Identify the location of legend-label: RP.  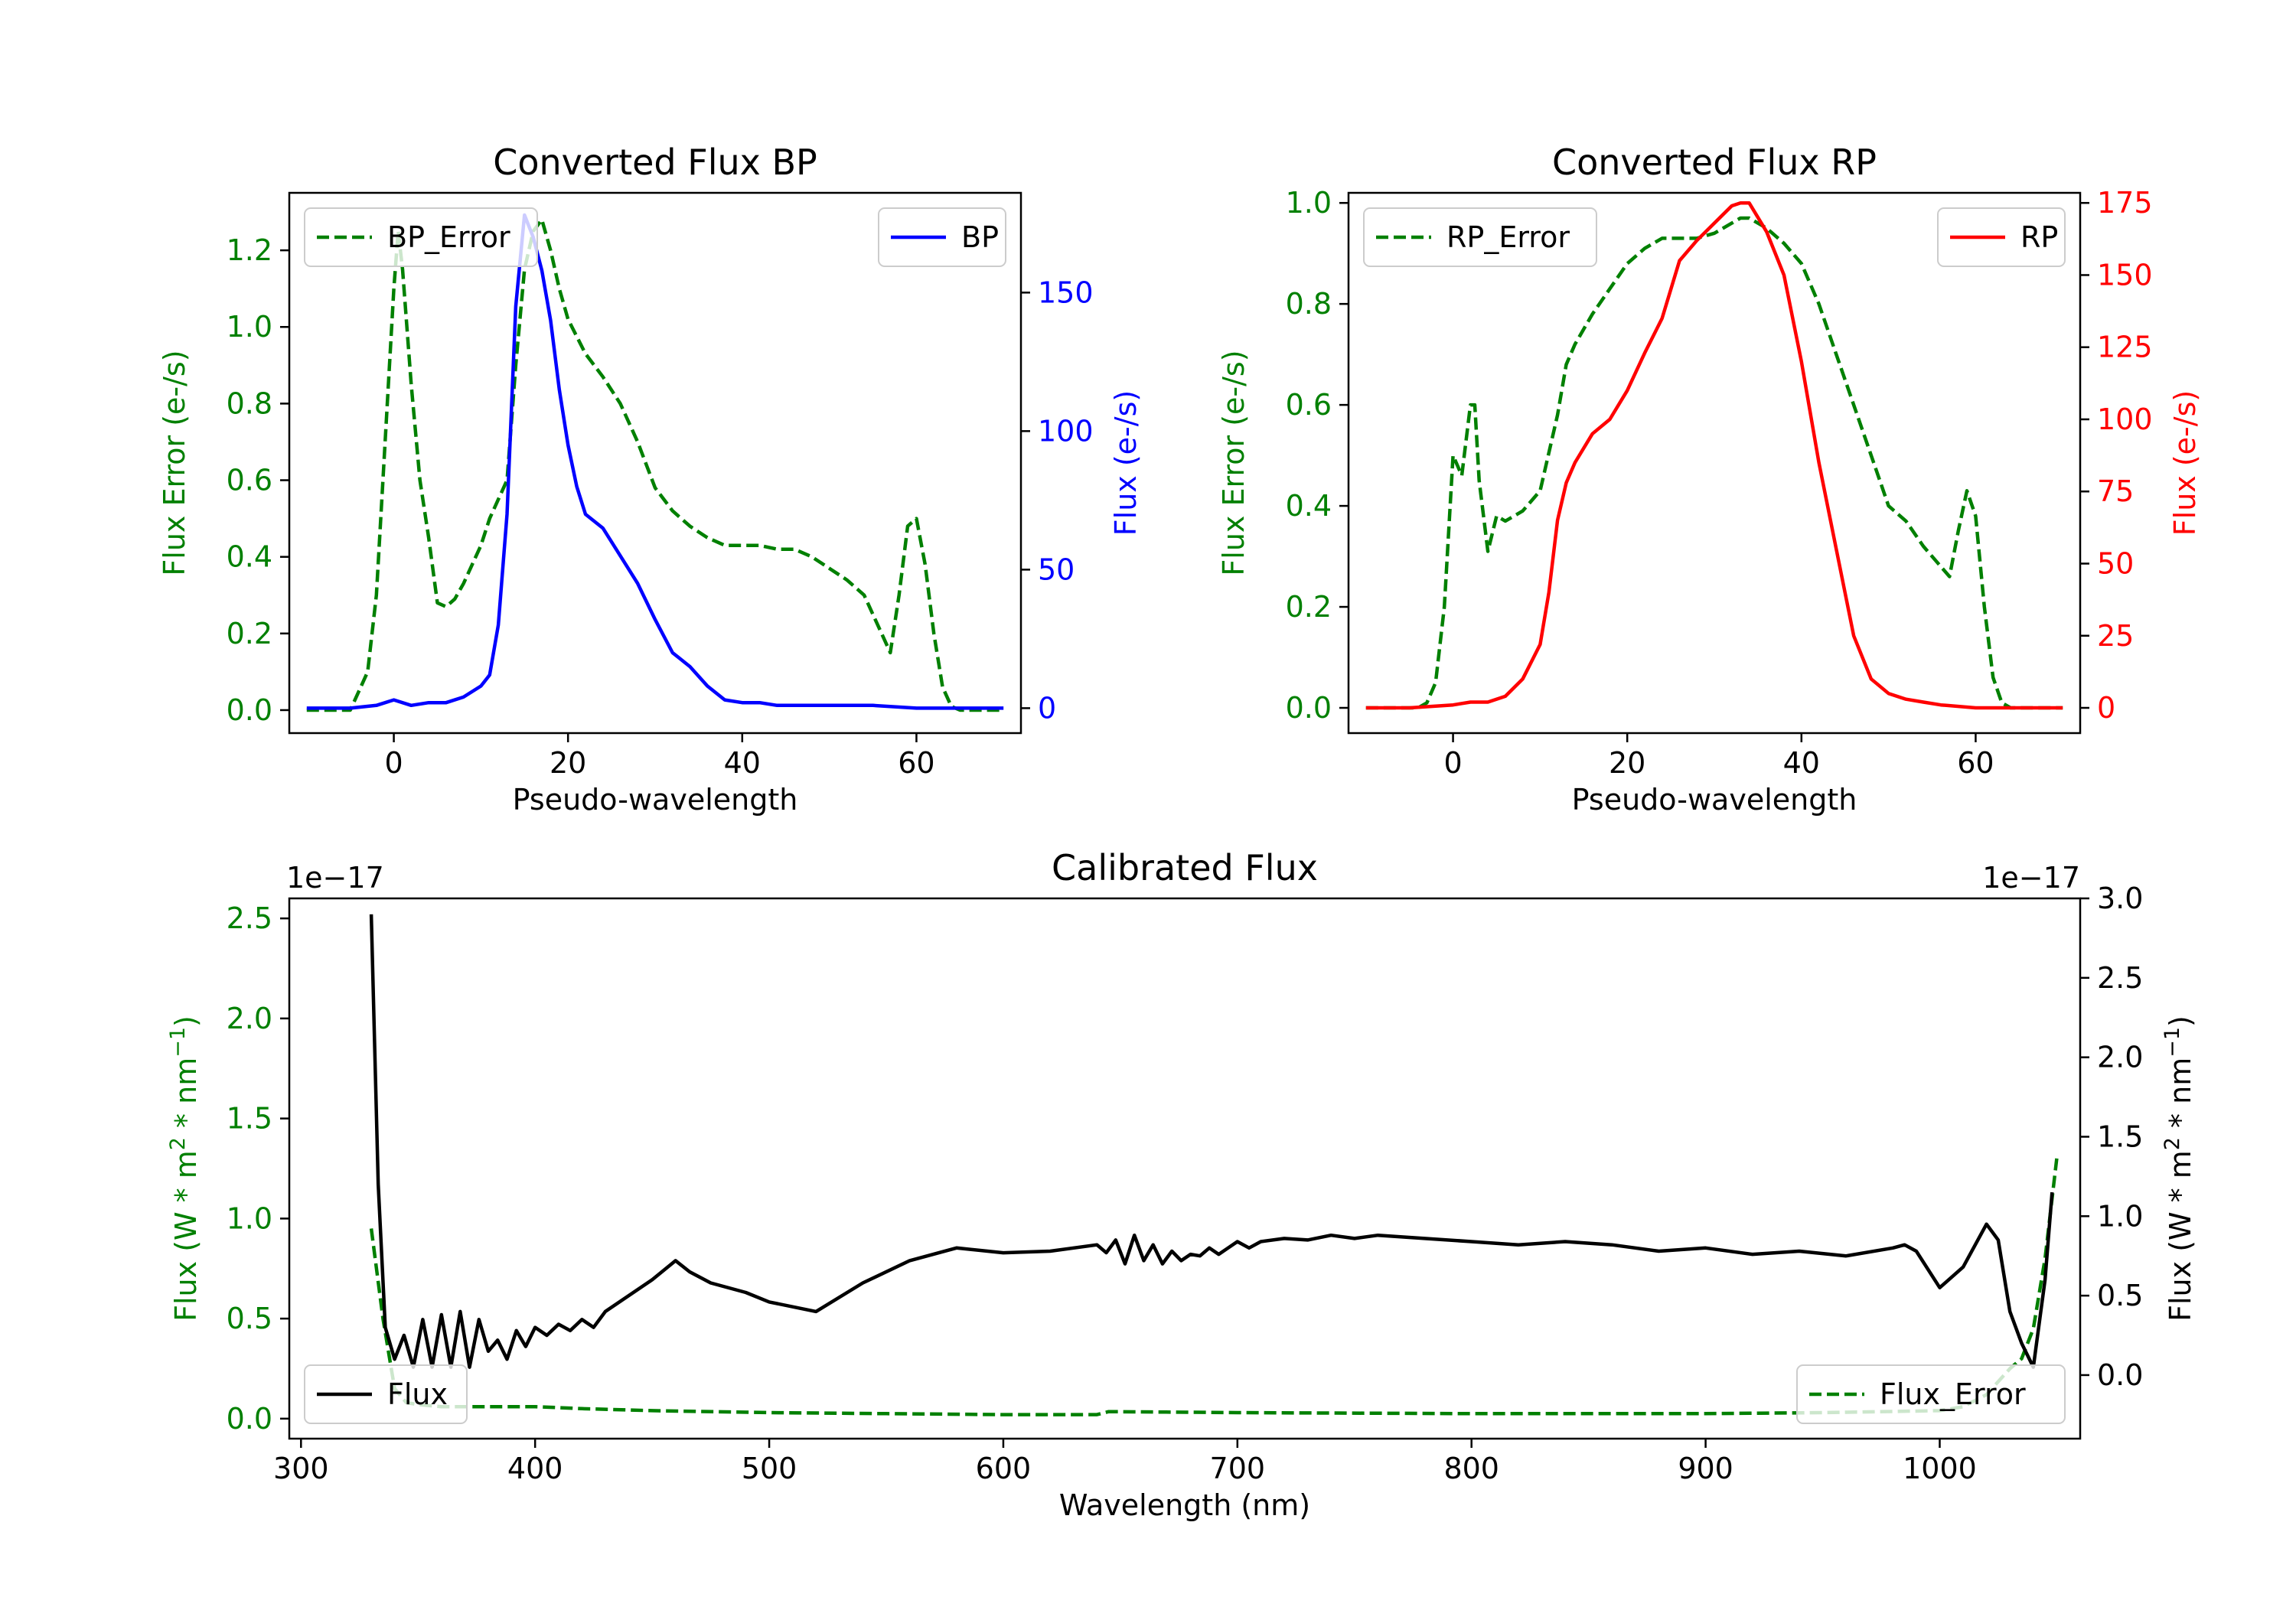
(2039, 237).